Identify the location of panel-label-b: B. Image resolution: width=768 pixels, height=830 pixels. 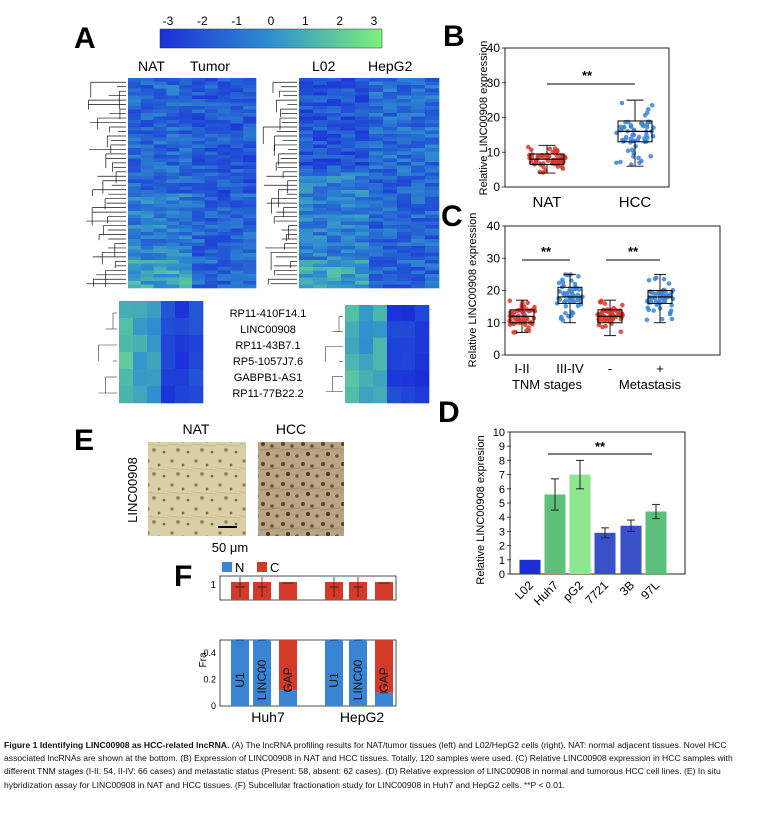
(454, 36).